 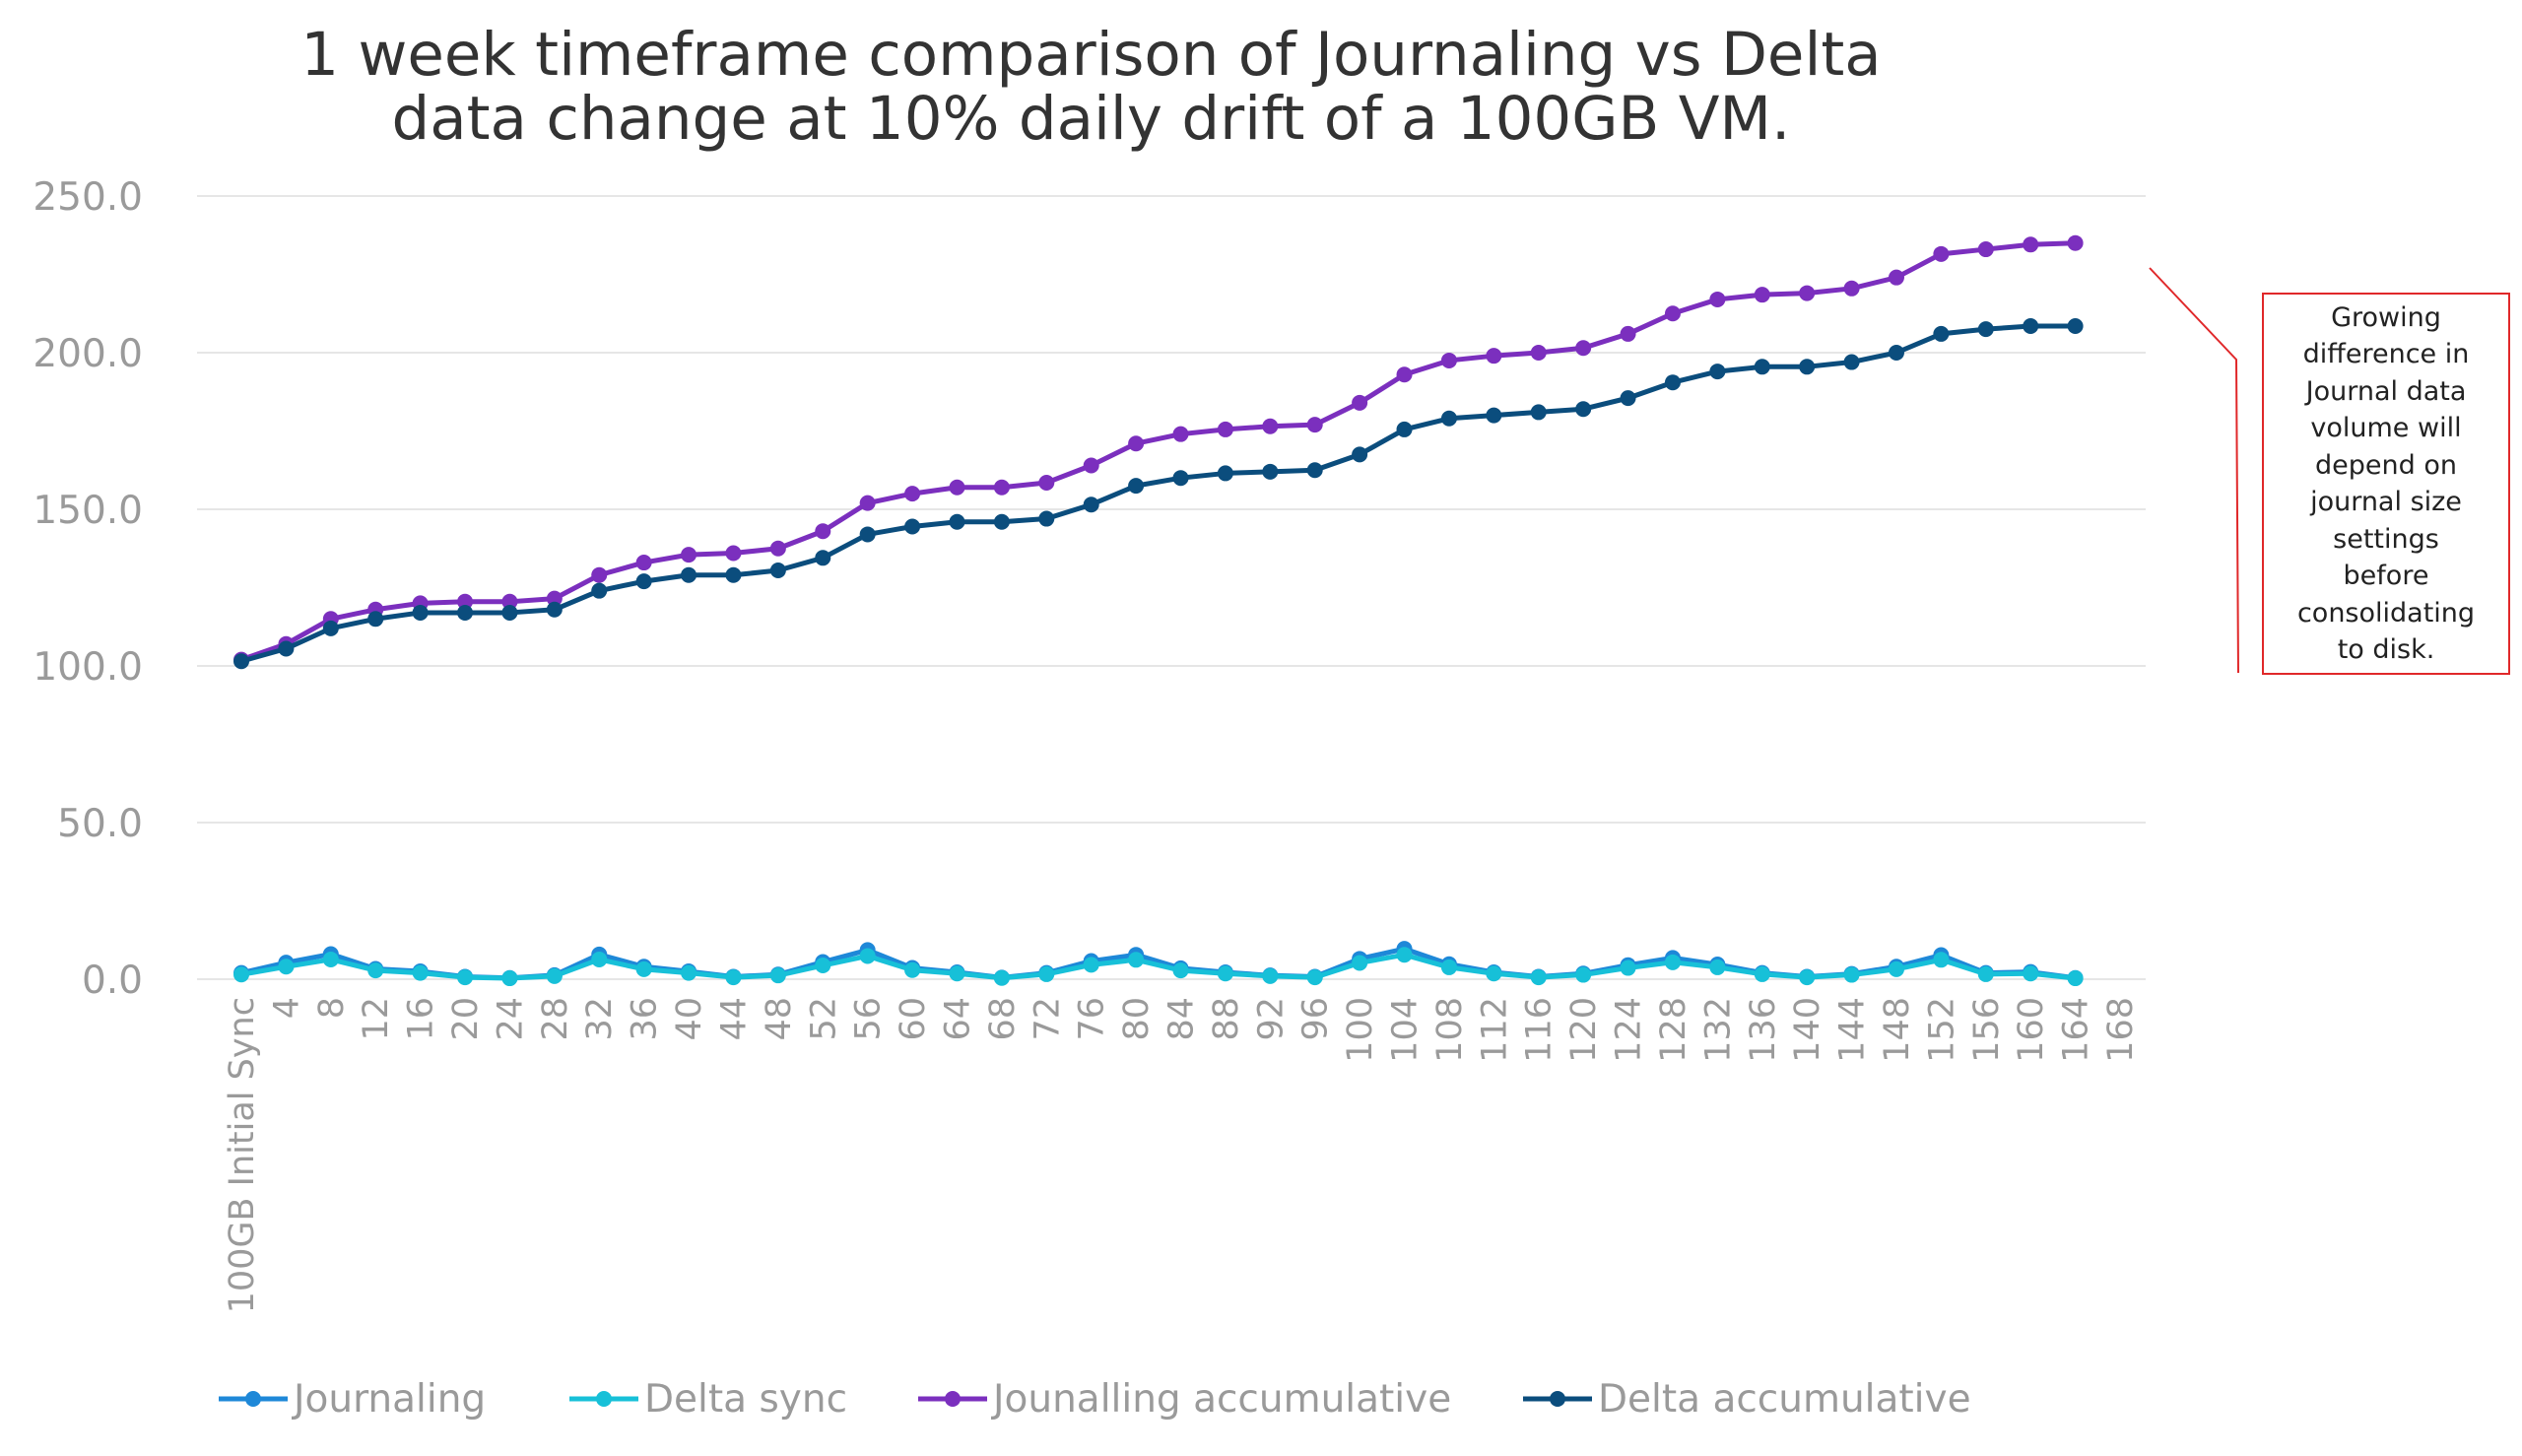 I want to click on x-tick-label: 104, so click(x=1406, y=1030).